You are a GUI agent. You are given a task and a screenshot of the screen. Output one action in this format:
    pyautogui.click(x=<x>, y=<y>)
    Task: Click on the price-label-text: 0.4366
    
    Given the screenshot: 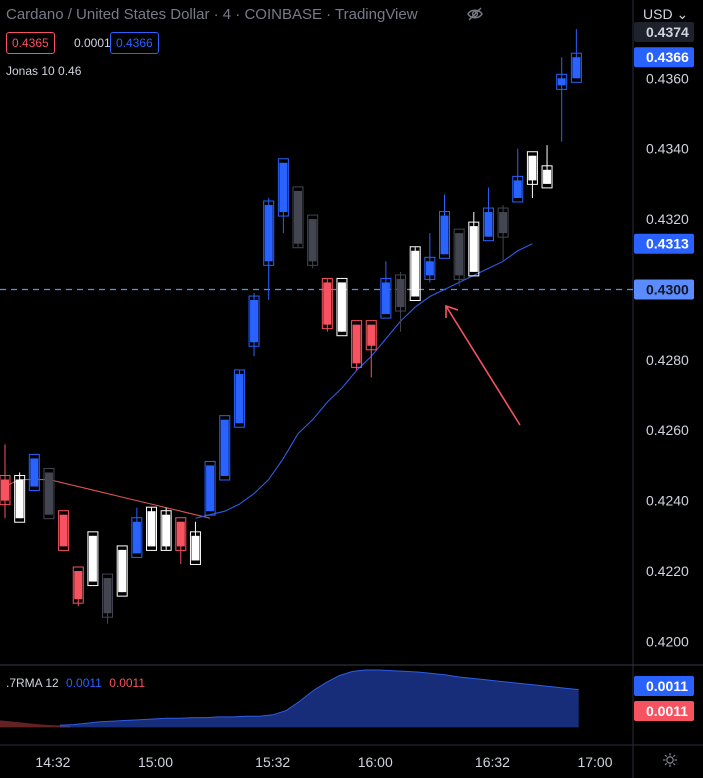 What is the action you would take?
    pyautogui.click(x=667, y=57)
    